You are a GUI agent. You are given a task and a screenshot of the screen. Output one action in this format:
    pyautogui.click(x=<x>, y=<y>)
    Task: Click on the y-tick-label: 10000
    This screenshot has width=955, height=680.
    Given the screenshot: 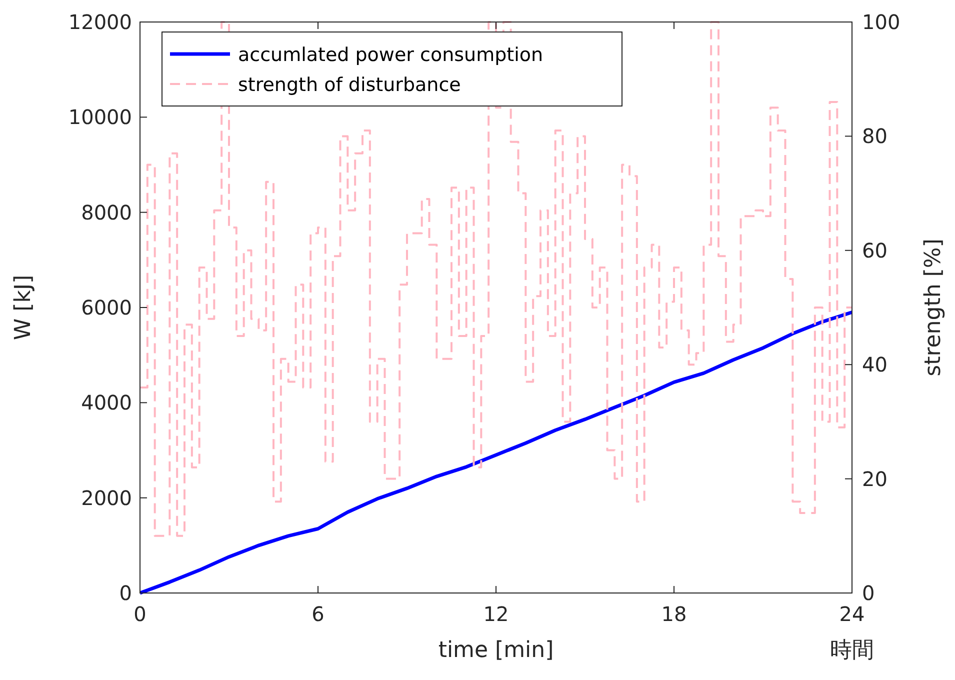 What is the action you would take?
    pyautogui.click(x=100, y=117)
    